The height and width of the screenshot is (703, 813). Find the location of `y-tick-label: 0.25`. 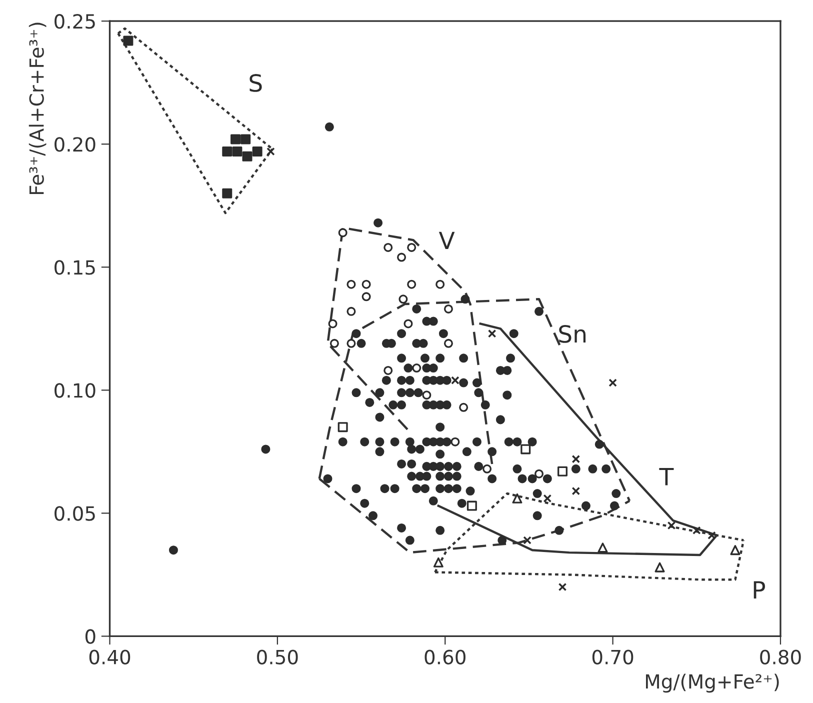

y-tick-label: 0.25 is located at coordinates (74, 21).